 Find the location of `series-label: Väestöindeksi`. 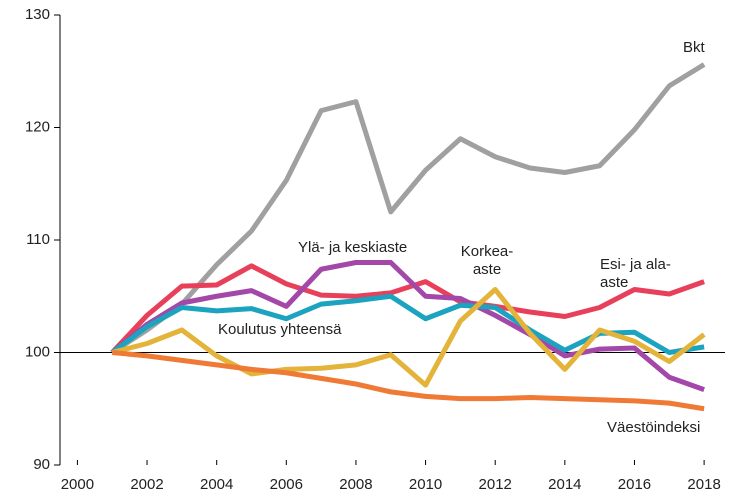

series-label: Väestöindeksi is located at coordinates (653, 427).